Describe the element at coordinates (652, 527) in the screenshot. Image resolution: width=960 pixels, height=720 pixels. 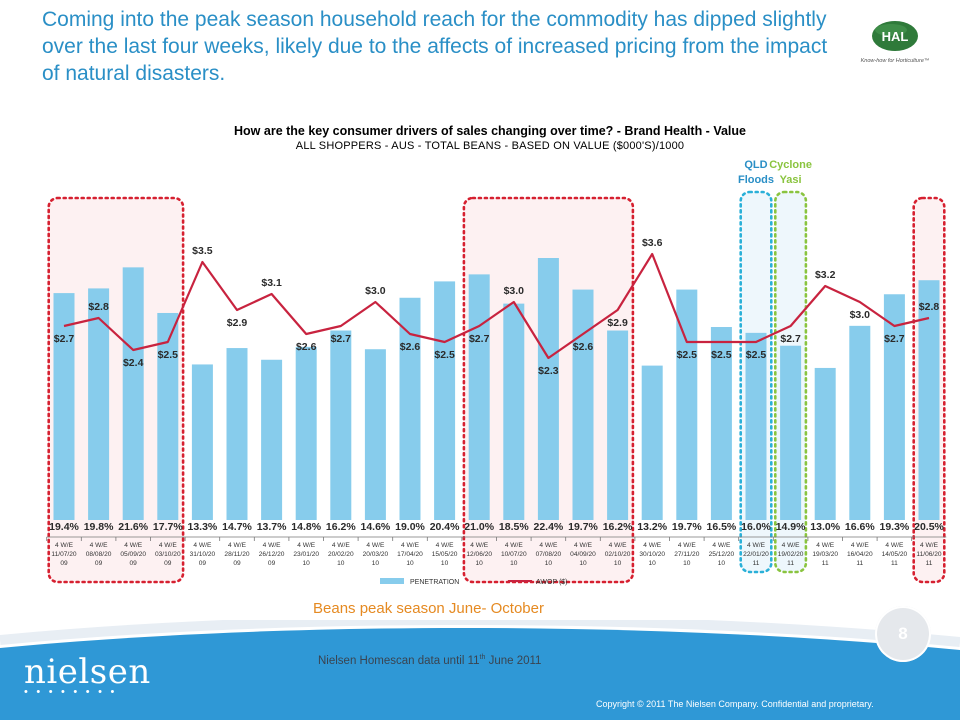
I see `penetration-value-label: 13.2%` at that location.